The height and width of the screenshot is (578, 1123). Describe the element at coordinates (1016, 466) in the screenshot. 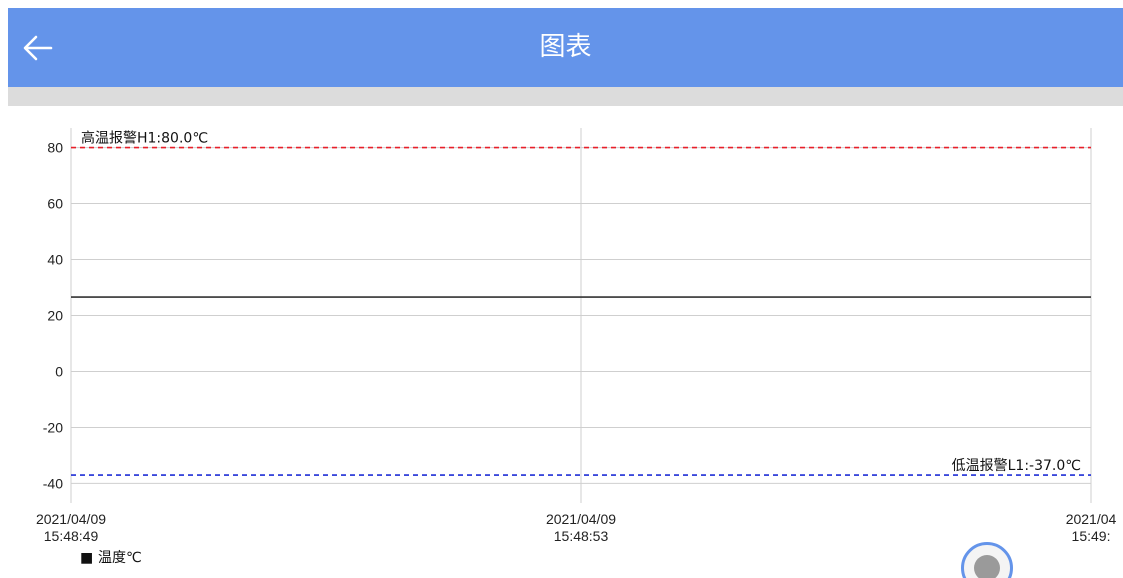

I see `threshold-label: 低温报警L1:-37.0℃` at that location.